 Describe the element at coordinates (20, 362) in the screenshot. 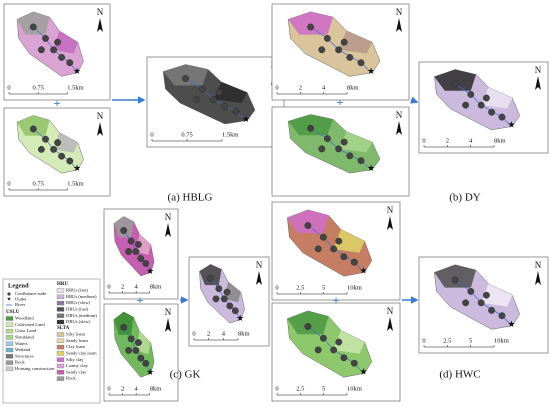

I see `legend-label: Rock` at that location.